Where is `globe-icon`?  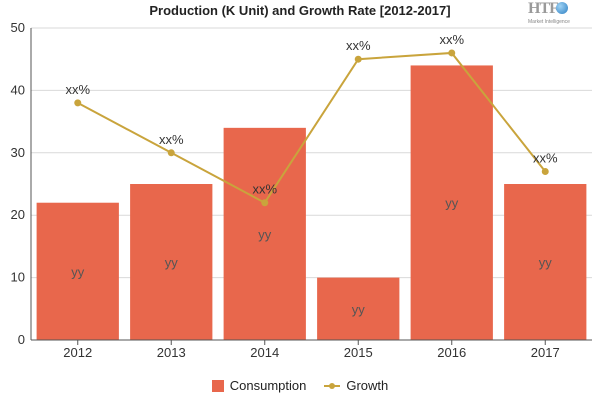 globe-icon is located at coordinates (562, 8).